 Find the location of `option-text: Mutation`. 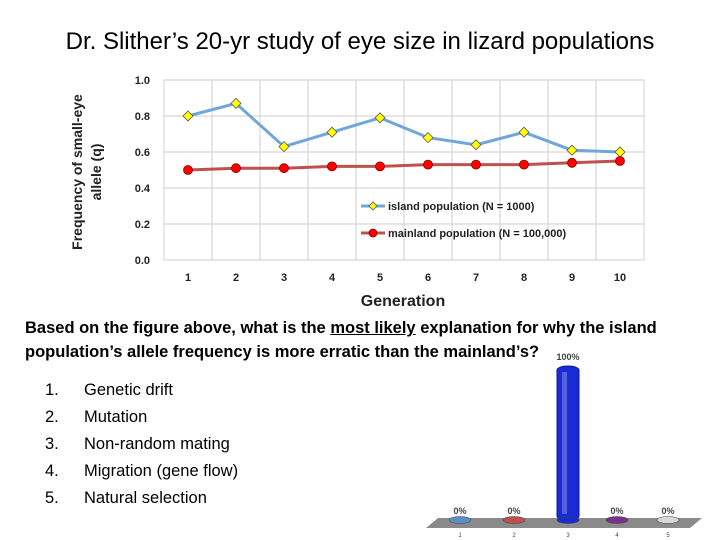

option-text: Mutation is located at coordinates (116, 417).